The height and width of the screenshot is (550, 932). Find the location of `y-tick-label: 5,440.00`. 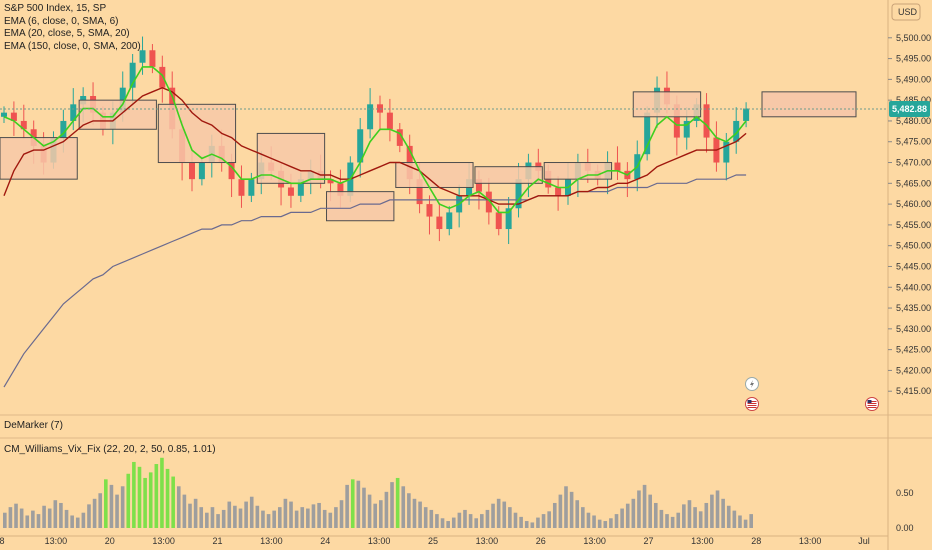

y-tick-label: 5,440.00 is located at coordinates (913, 287).